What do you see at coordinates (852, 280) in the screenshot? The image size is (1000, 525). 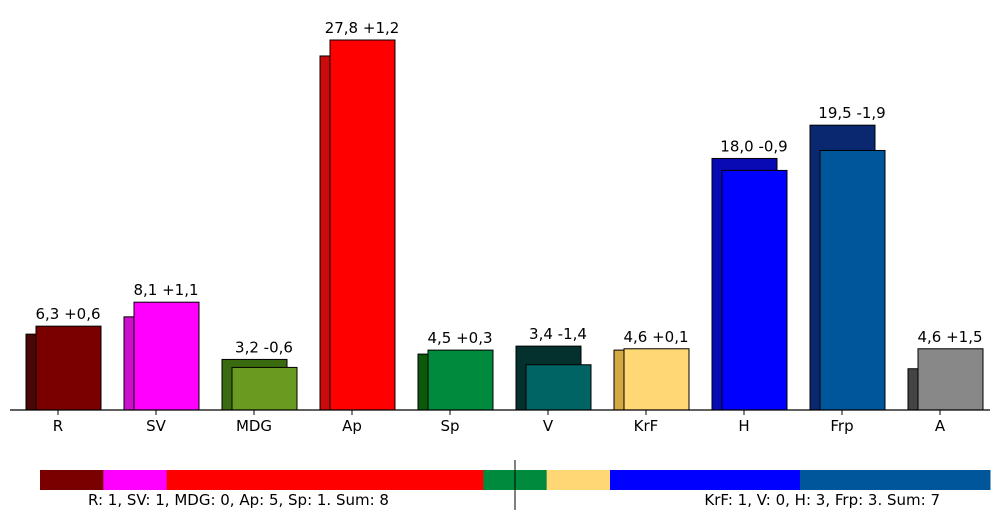 I see `bar-current-frp` at bounding box center [852, 280].